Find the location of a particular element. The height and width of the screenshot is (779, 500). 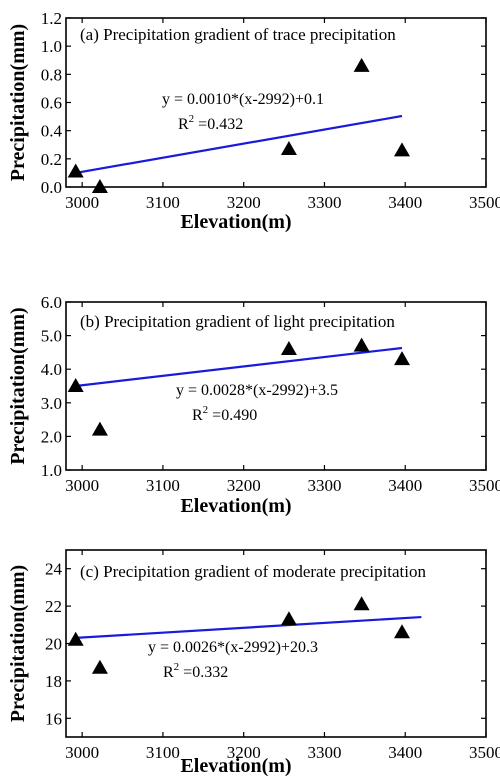

y-tick-label: 18 is located at coordinates (53, 681).